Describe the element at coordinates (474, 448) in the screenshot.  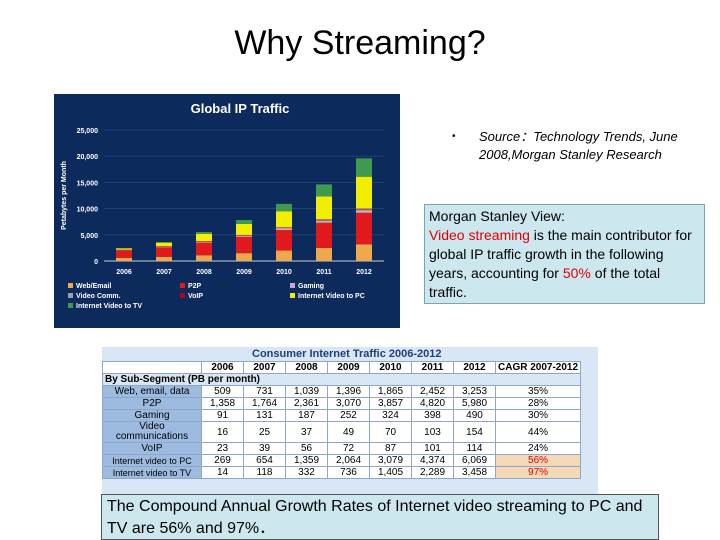
I see `table-cell: 114` at that location.